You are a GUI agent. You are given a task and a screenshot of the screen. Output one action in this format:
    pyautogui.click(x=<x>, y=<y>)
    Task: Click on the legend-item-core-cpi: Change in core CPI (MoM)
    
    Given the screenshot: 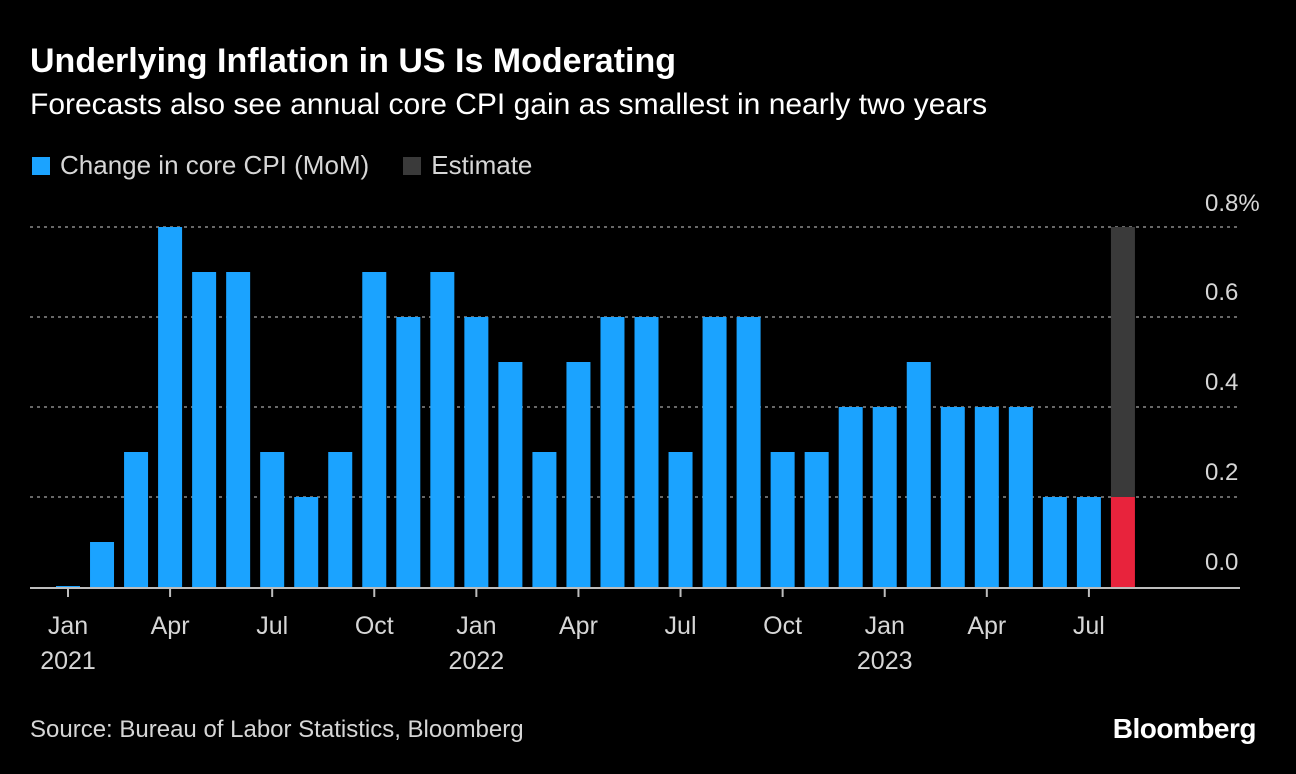 What is the action you would take?
    pyautogui.click(x=200, y=165)
    